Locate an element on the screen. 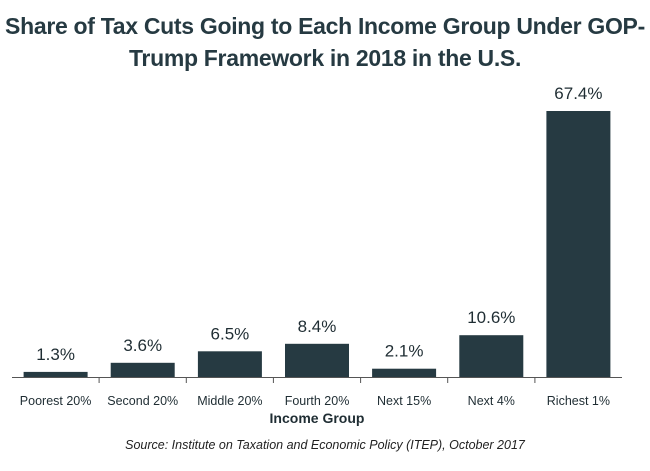 The height and width of the screenshot is (471, 650). value-label-4: 2.1% is located at coordinates (404, 351).